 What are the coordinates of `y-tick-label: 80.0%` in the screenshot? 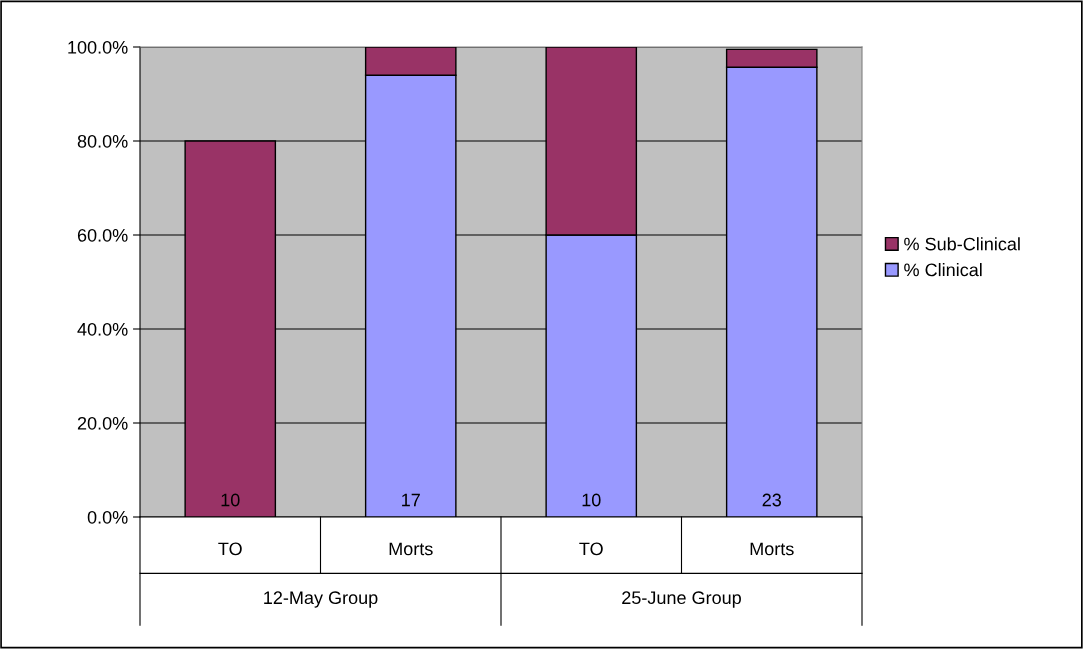 It's located at (102, 141).